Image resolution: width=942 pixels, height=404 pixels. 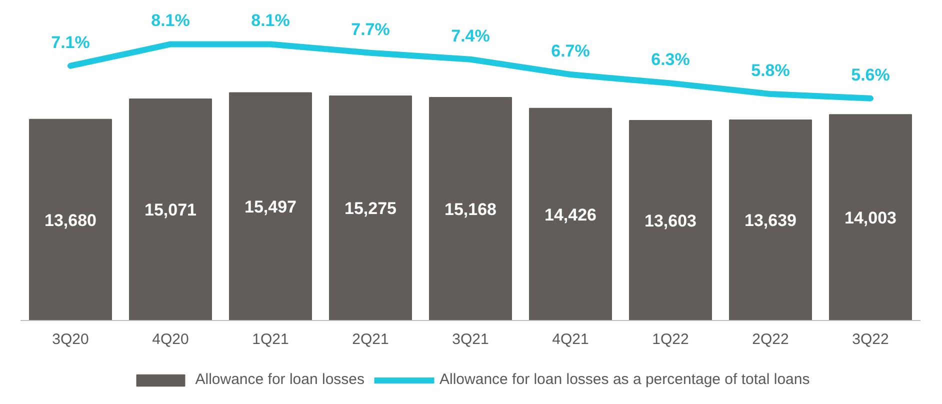 What do you see at coordinates (570, 339) in the screenshot?
I see `x-tick-label: 4Q21` at bounding box center [570, 339].